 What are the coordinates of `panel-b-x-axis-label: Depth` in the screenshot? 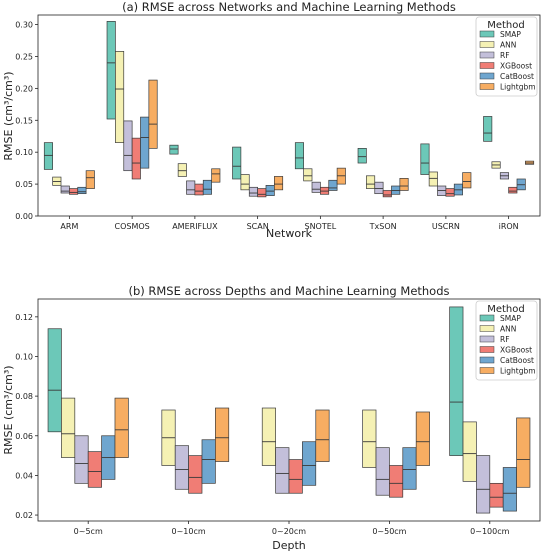 It's located at (289, 545).